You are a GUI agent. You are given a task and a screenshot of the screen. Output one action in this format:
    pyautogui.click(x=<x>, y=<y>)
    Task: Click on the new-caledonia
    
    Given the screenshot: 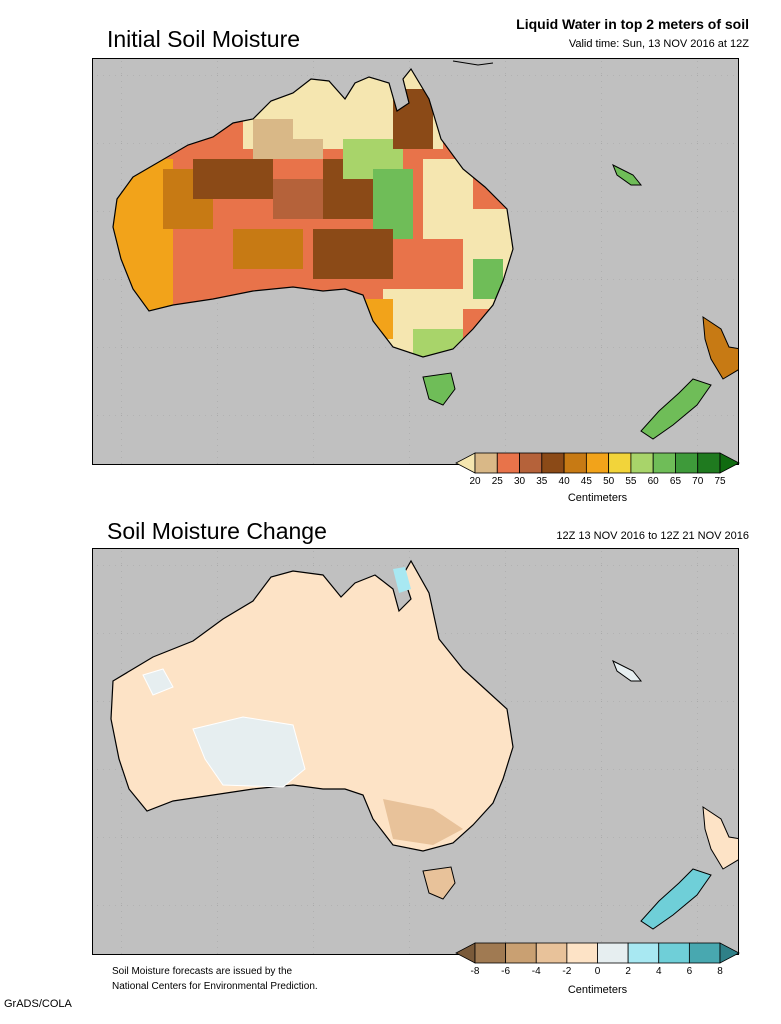 What is the action you would take?
    pyautogui.click(x=627, y=174)
    